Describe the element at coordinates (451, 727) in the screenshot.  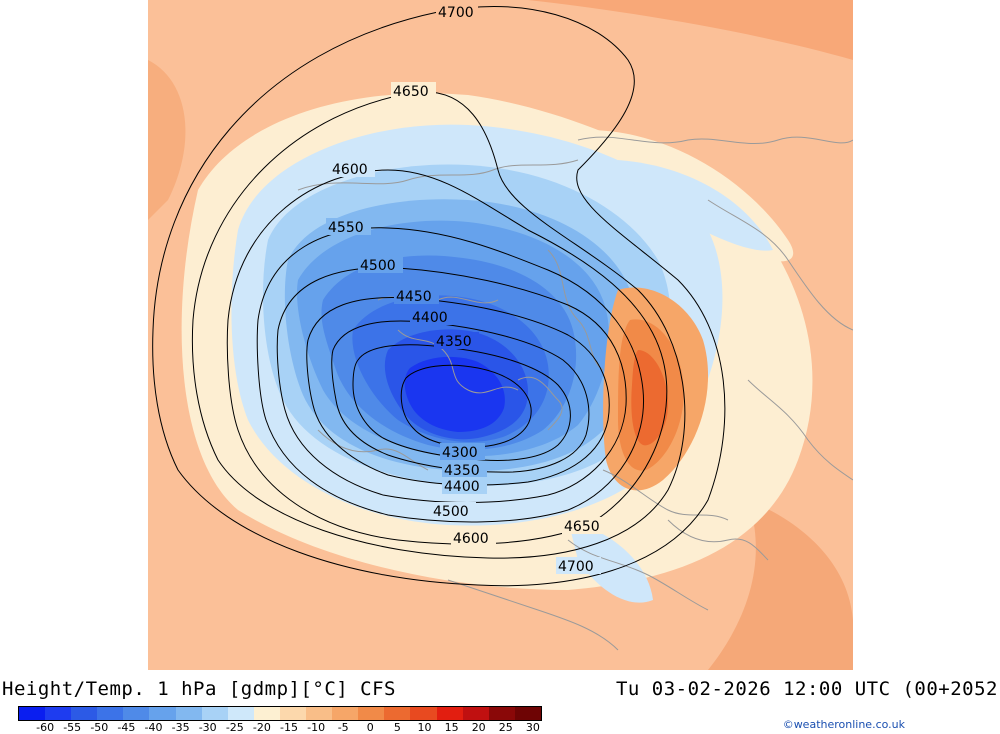
I see `colorbar-tick-label: 15` at that location.